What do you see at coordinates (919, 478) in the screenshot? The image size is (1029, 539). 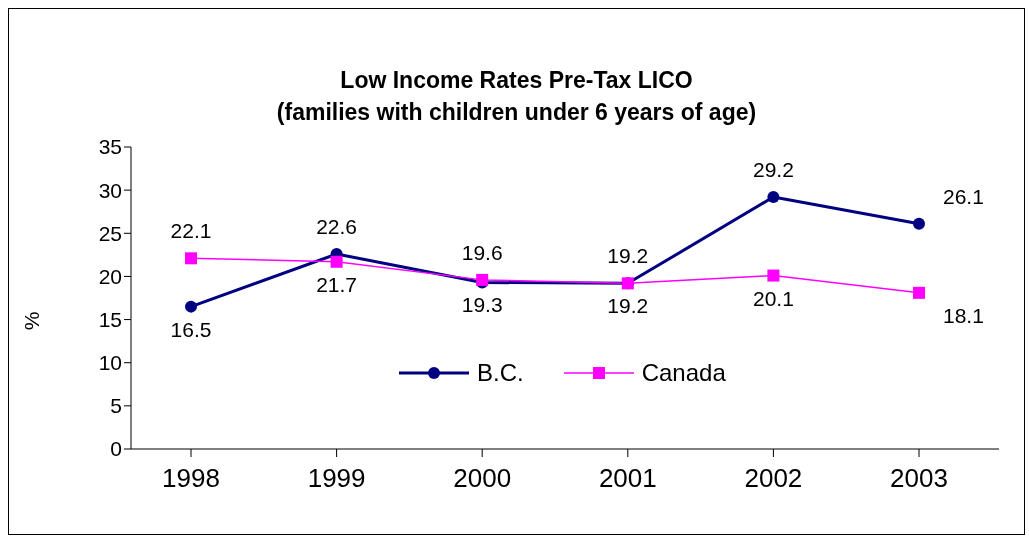 I see `x-tick-label: 2003` at bounding box center [919, 478].